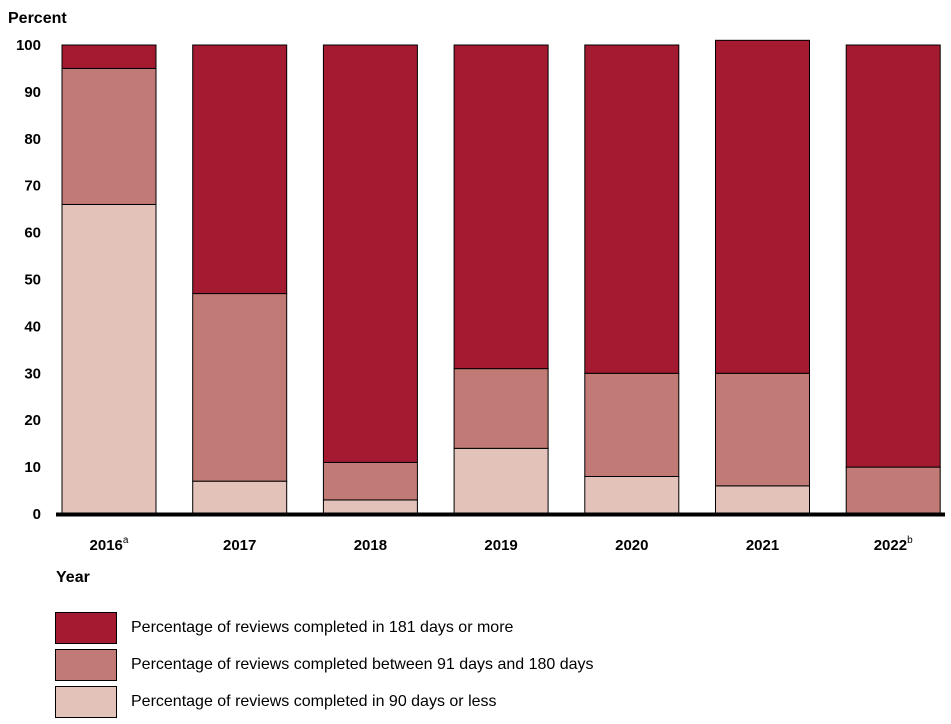  Describe the element at coordinates (32, 233) in the screenshot. I see `y-tick-label: 60` at that location.